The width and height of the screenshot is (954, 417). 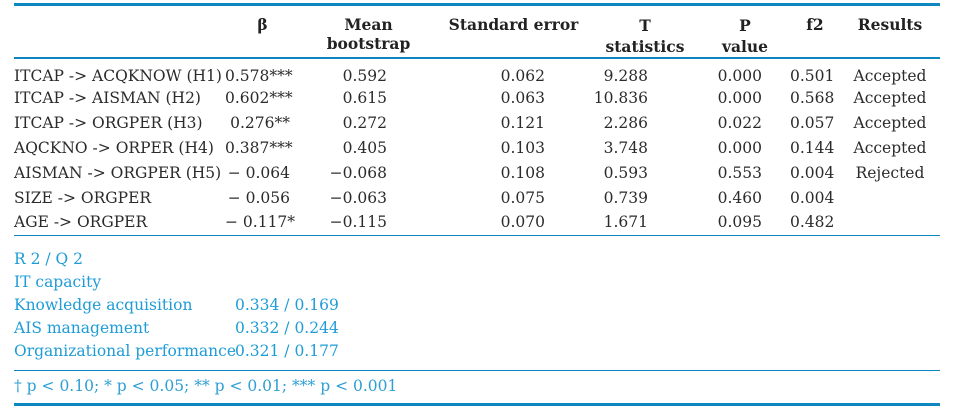 What do you see at coordinates (625, 172) in the screenshot?
I see `cell-t-statistics: 0.593` at bounding box center [625, 172].